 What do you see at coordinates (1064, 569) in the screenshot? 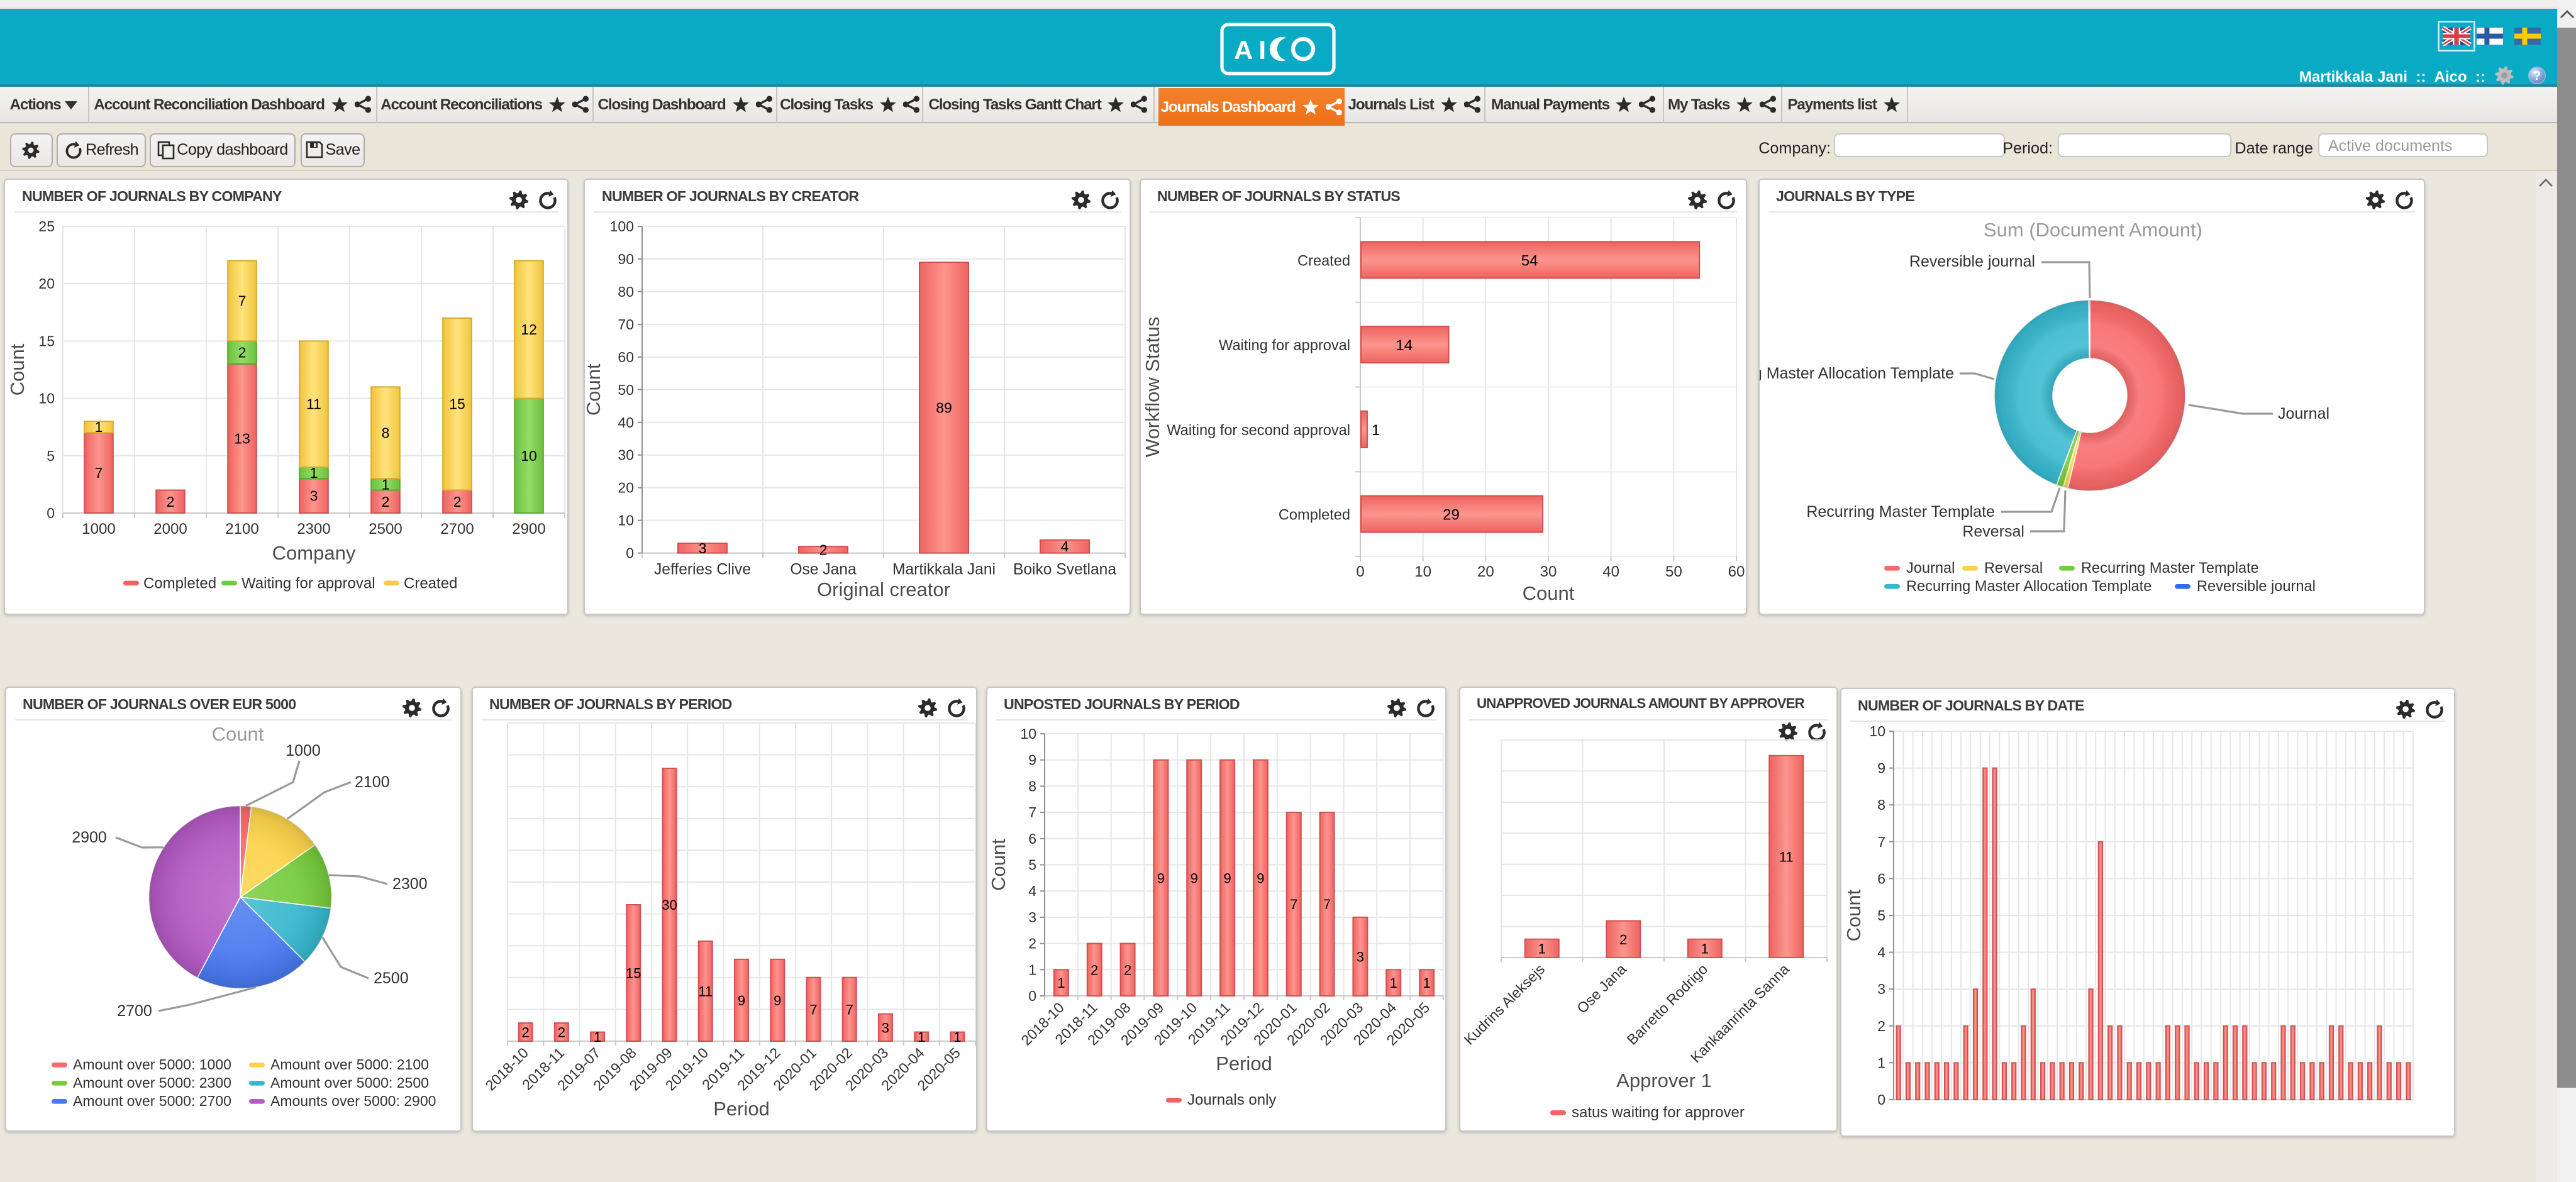
I see `svg-text: Boiko Svetlana` at bounding box center [1064, 569].